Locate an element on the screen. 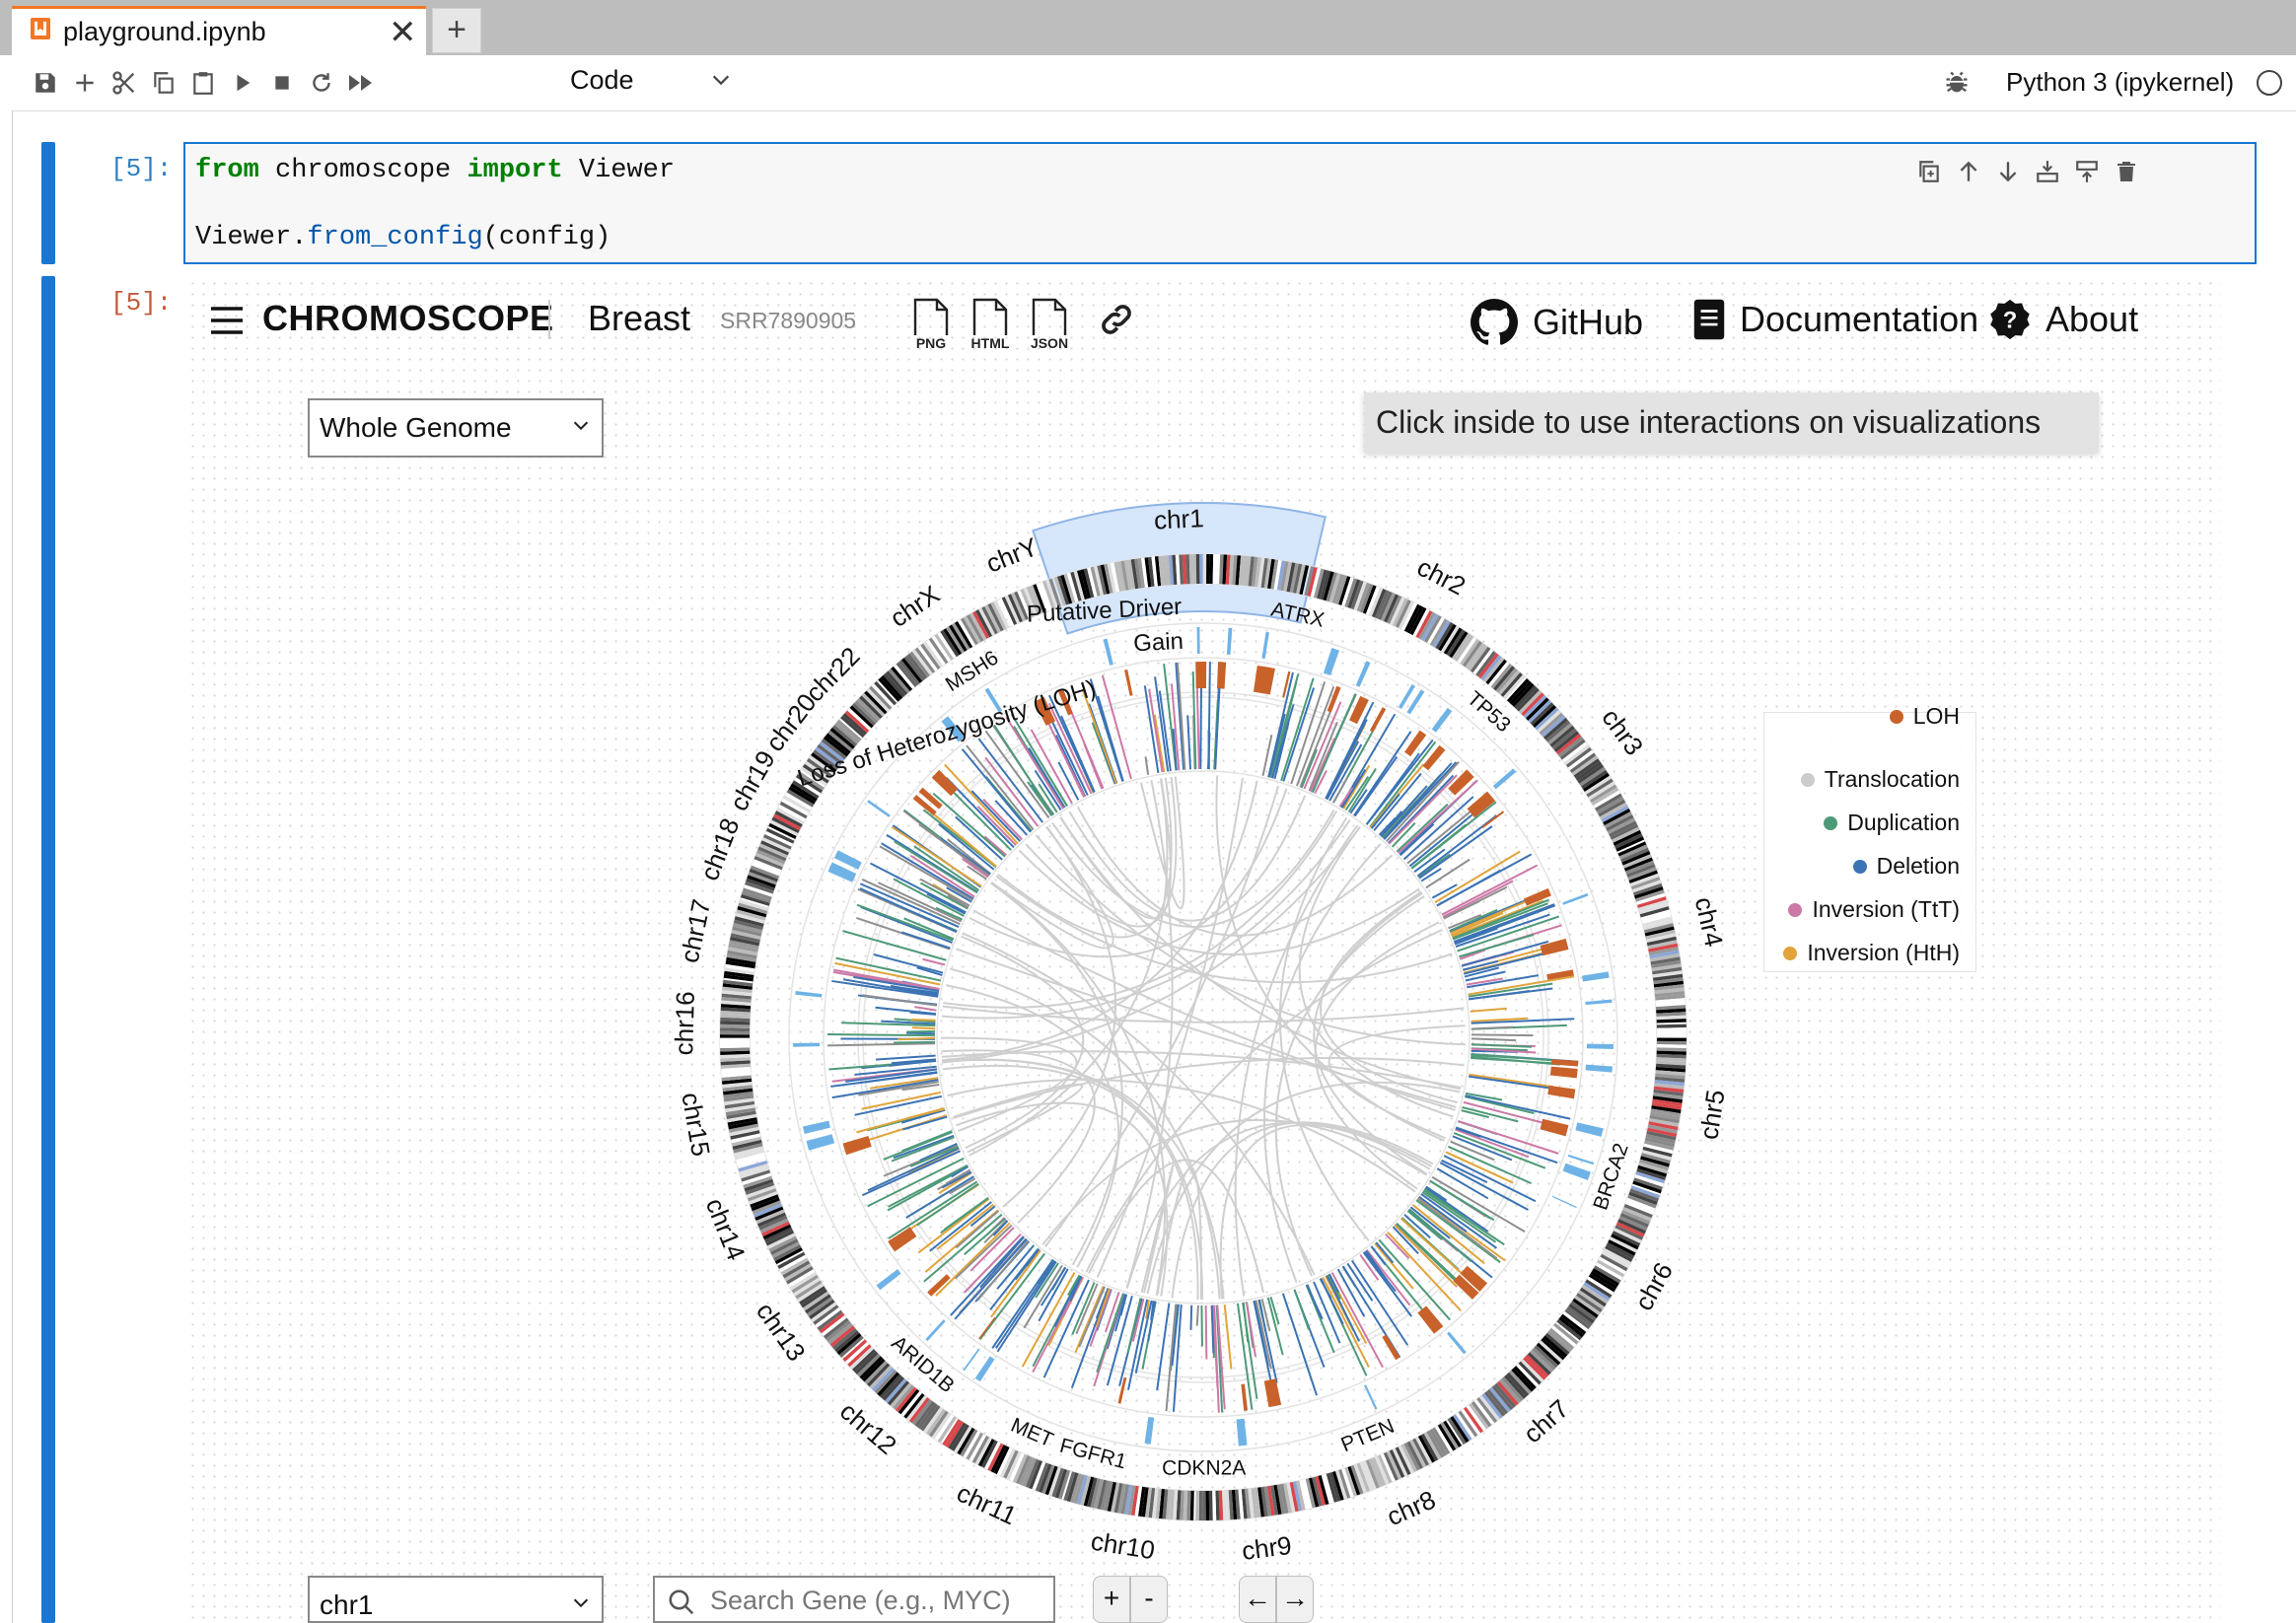  notebook-tab: playground.ipynb ✕ is located at coordinates (219, 31).